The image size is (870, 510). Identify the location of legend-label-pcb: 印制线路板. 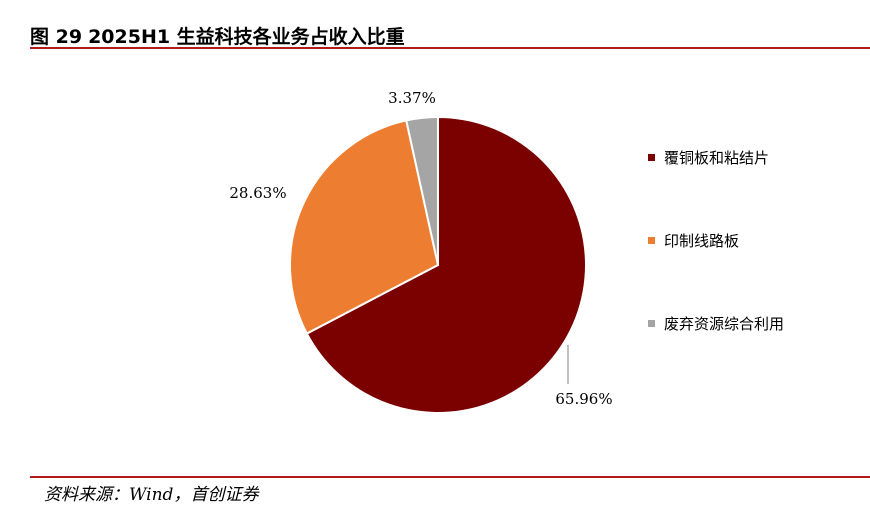
(702, 241).